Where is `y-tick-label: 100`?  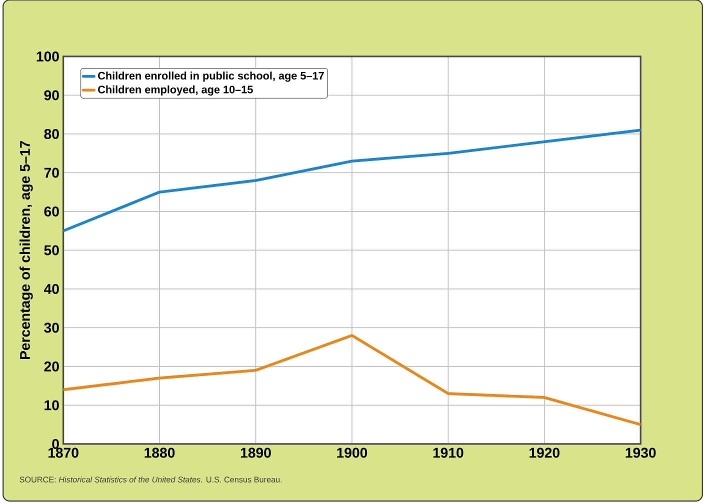 y-tick-label: 100 is located at coordinates (47, 56).